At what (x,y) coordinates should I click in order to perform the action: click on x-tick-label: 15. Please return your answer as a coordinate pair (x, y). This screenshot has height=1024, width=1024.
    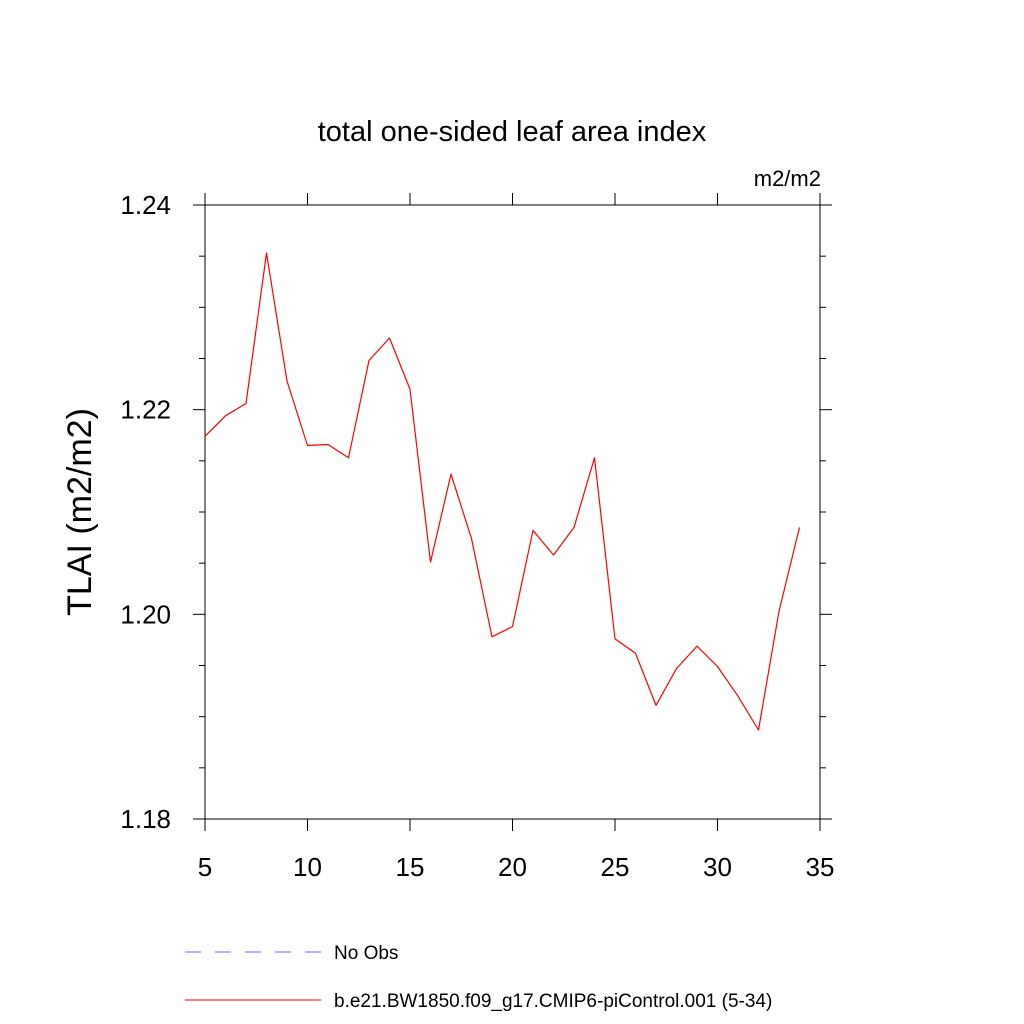
    Looking at the image, I should click on (410, 867).